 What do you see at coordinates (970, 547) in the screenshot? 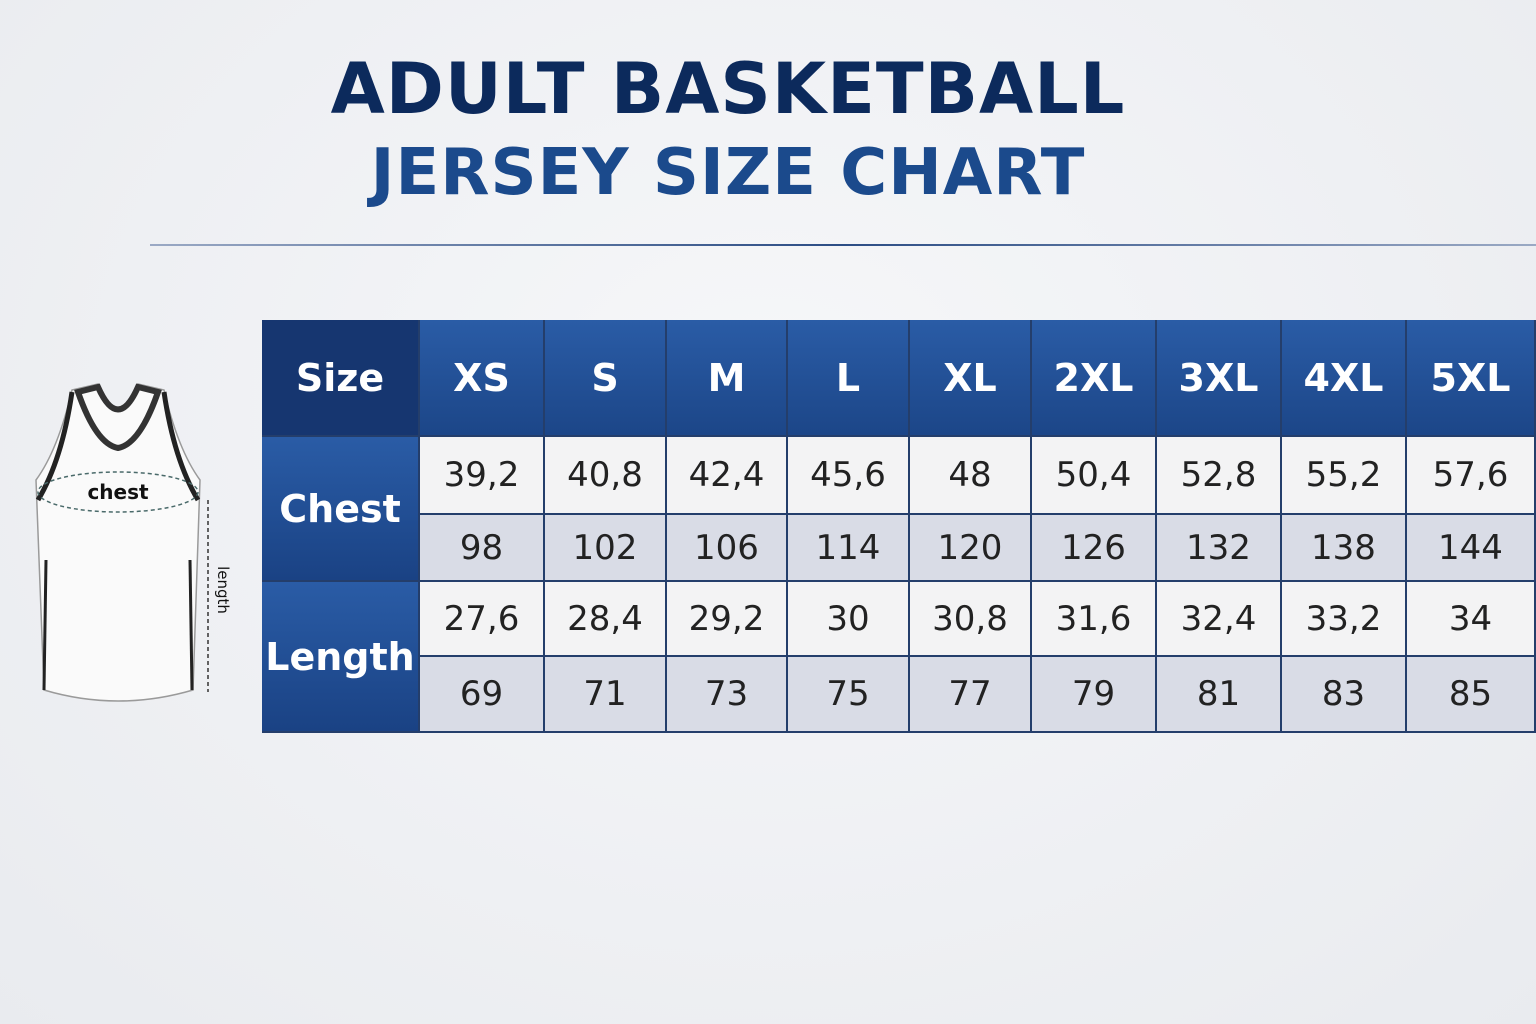
I see `value-cell: 120` at bounding box center [970, 547].